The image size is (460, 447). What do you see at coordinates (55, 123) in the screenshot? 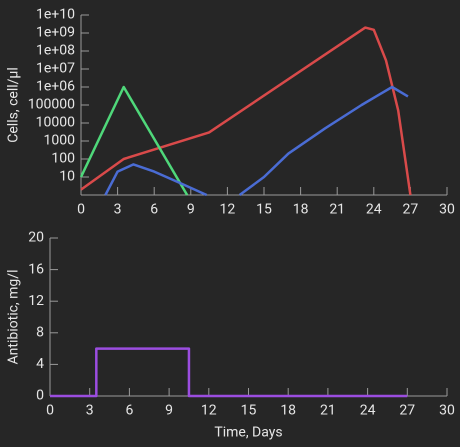
I see `y-tick-label: 10000` at bounding box center [55, 123].